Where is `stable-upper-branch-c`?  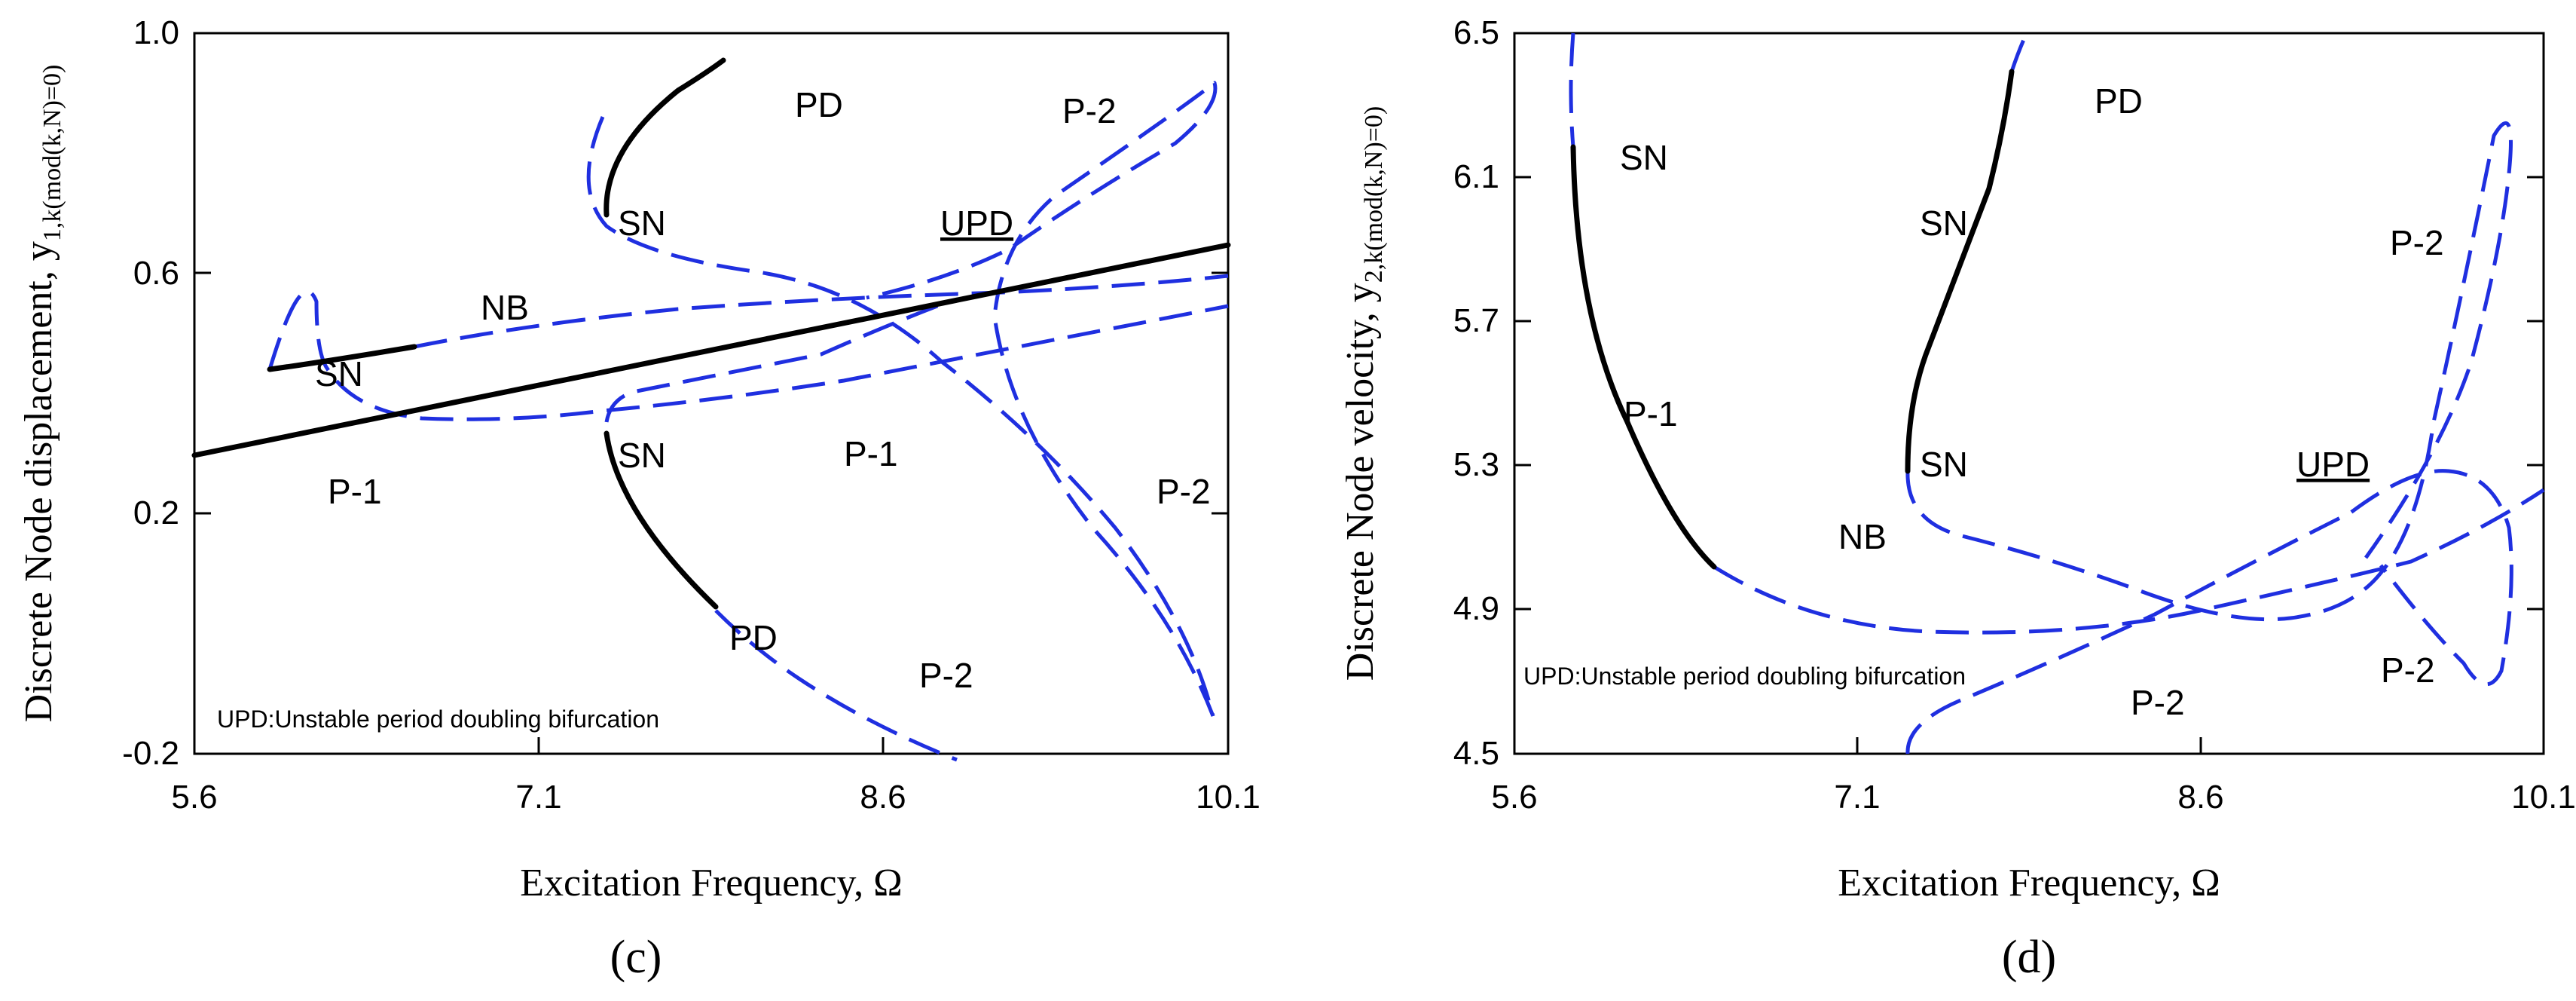 stable-upper-branch-c is located at coordinates (665, 137).